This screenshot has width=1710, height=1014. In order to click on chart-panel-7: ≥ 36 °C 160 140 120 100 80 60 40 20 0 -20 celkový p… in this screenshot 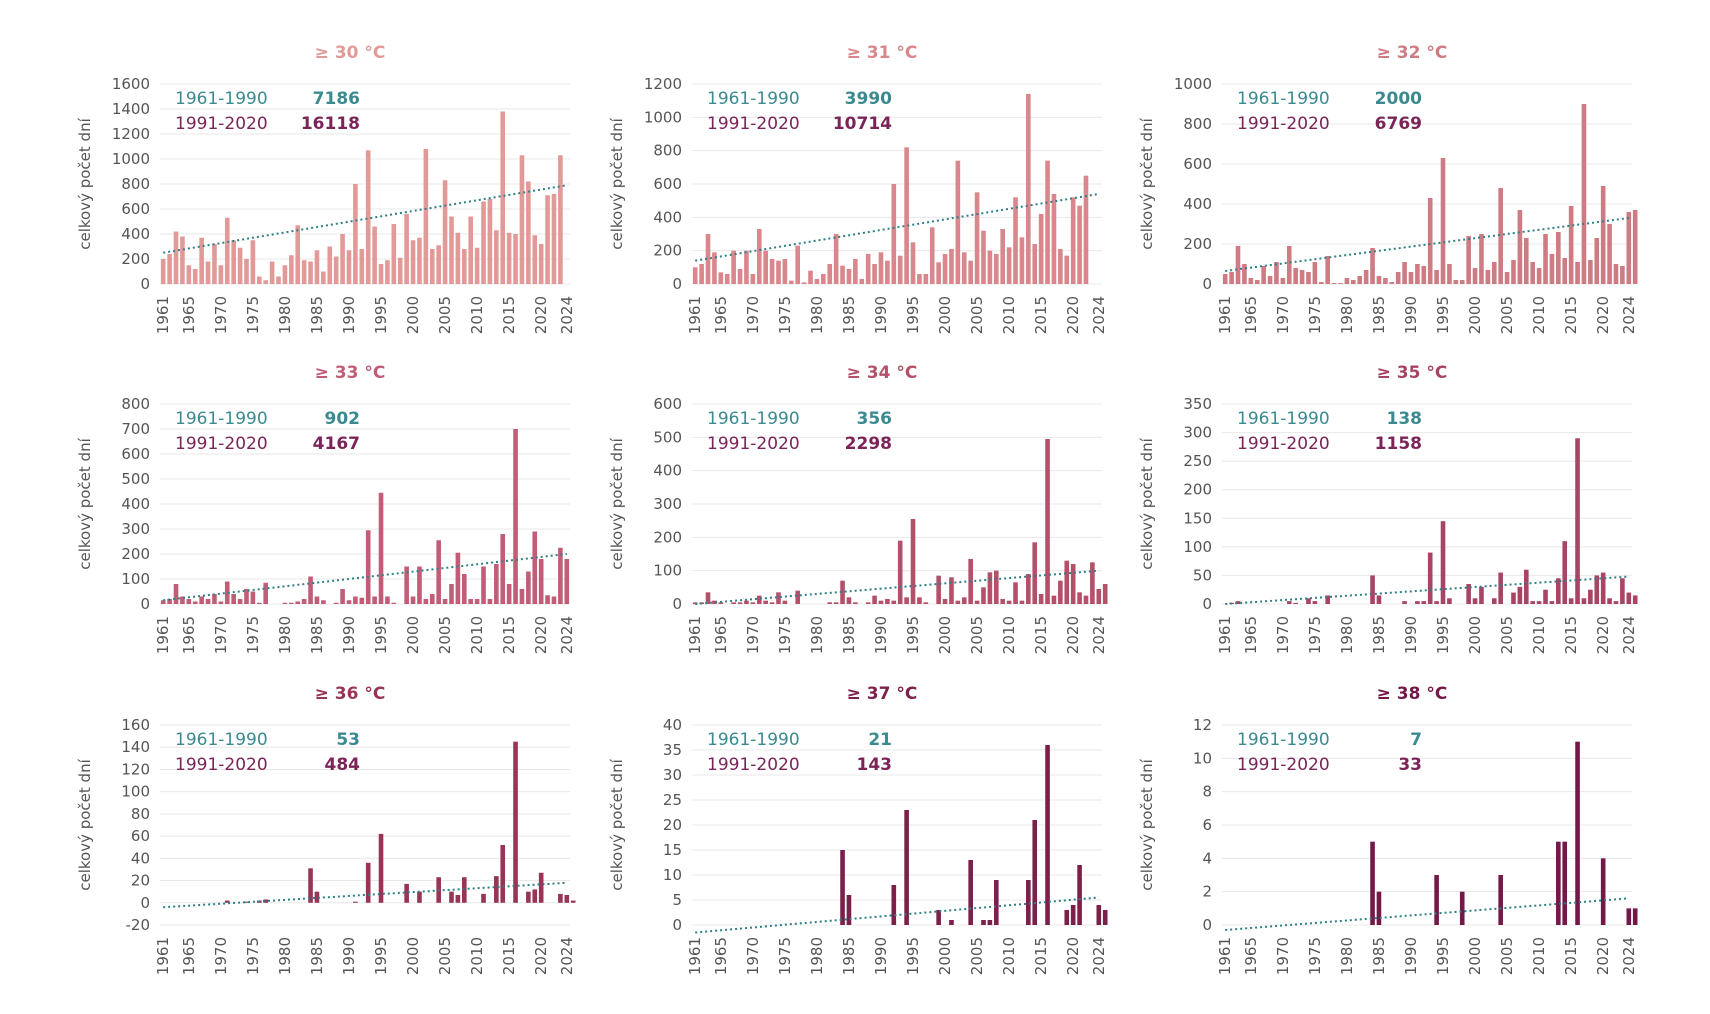, I will do `click(326, 829)`.